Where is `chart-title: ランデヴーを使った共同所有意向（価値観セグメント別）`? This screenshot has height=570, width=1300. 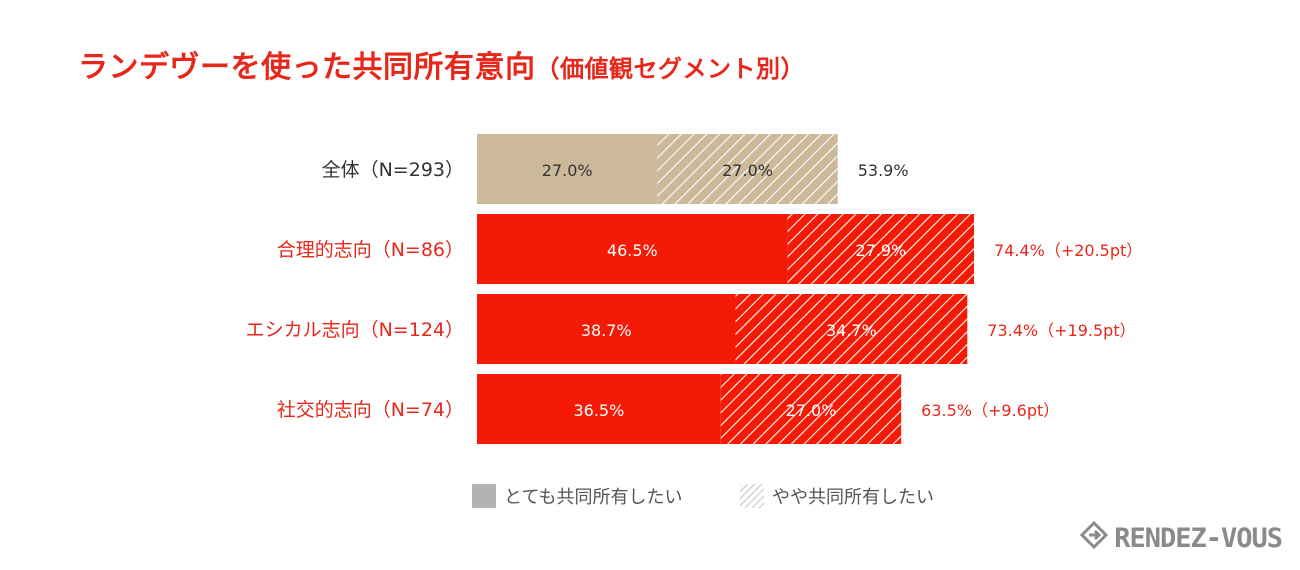
chart-title: ランデヴーを使った共同所有意向（価値観セグメント別） is located at coordinates (441, 64).